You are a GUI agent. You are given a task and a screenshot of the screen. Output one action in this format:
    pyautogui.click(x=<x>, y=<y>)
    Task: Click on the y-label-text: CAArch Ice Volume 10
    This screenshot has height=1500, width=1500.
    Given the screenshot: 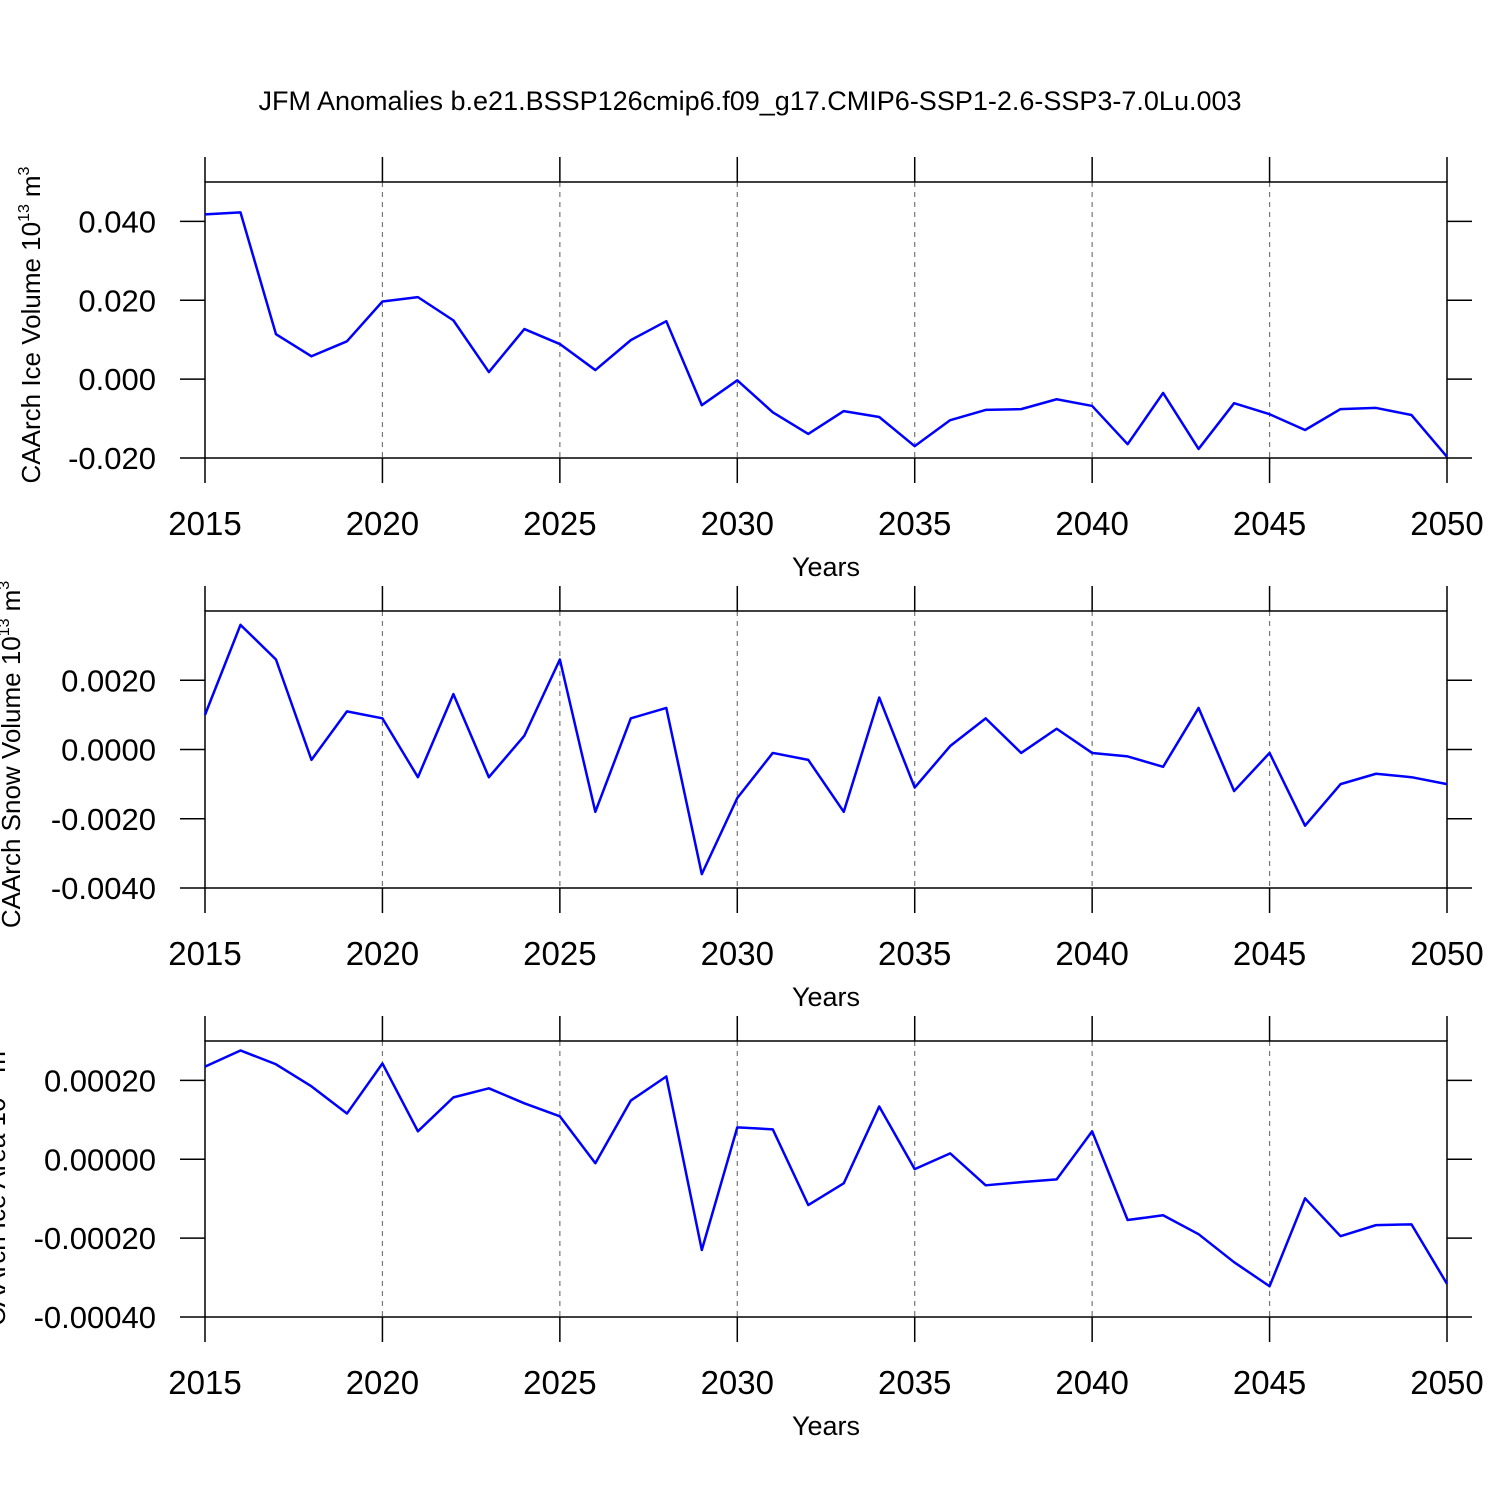 What is the action you would take?
    pyautogui.click(x=31, y=353)
    